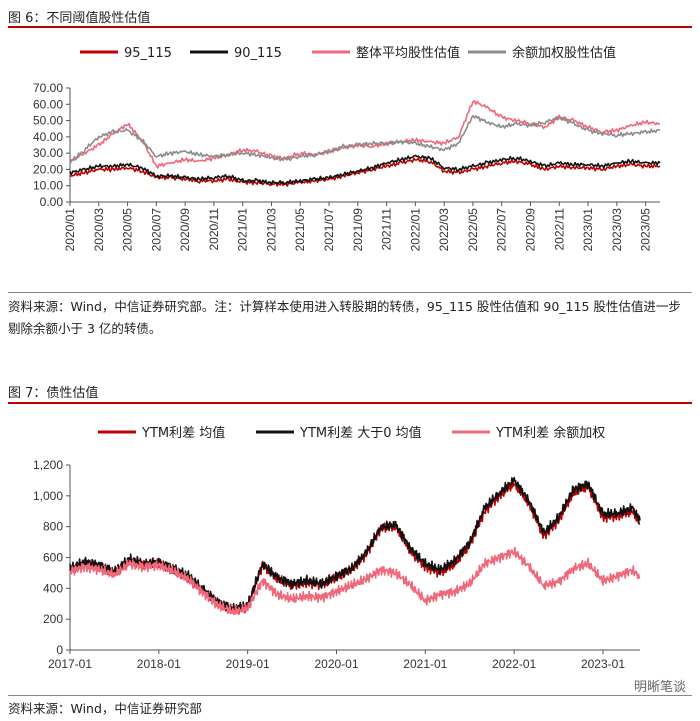 The width and height of the screenshot is (700, 721). What do you see at coordinates (502, 230) in the screenshot?
I see `x-tick-label: 2022/07` at bounding box center [502, 230].